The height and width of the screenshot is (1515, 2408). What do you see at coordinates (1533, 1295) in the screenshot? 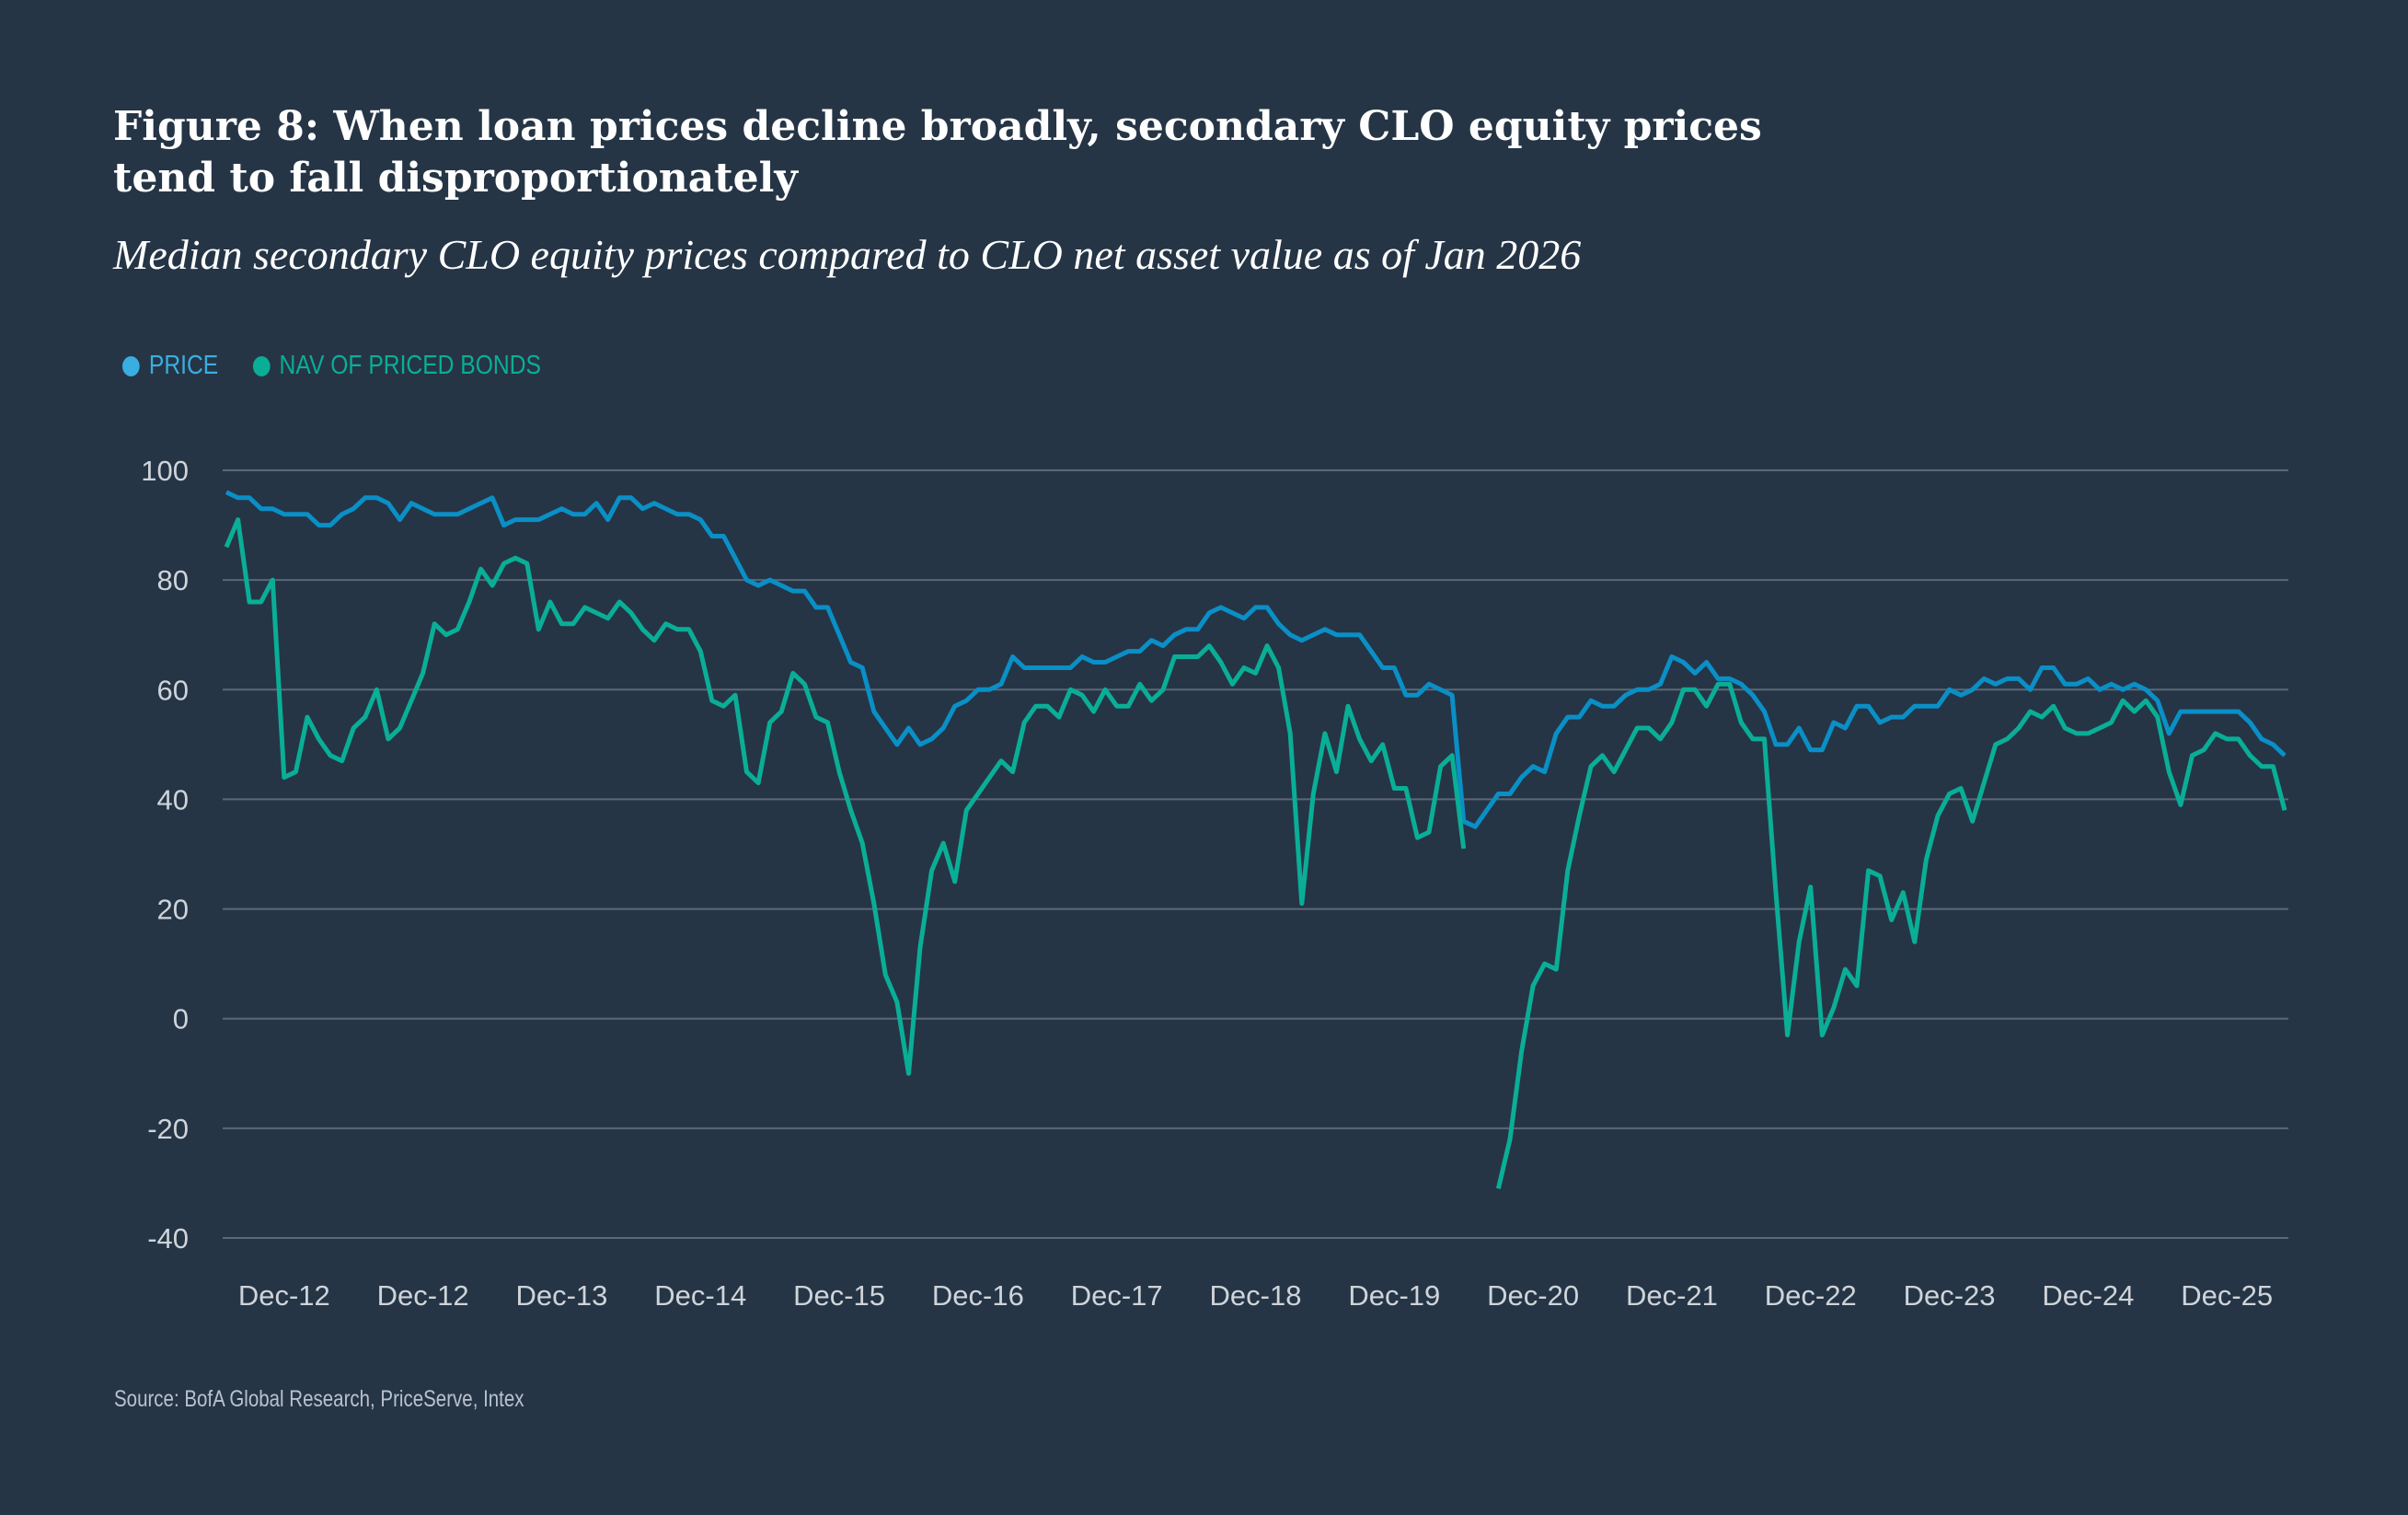
I see `x-tick-label: Dec-20` at bounding box center [1533, 1295].